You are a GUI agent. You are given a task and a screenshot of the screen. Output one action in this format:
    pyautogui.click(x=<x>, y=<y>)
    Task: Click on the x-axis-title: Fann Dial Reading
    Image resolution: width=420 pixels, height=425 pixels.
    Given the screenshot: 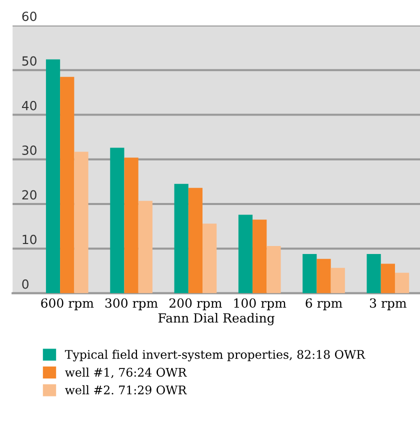 What is the action you would take?
    pyautogui.click(x=216, y=319)
    